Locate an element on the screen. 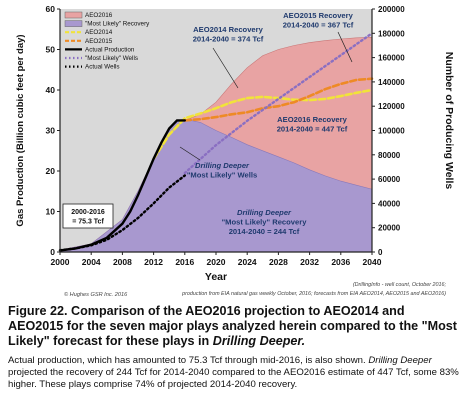 This screenshot has width=468, height=405. y-right-tick-label: 200000 is located at coordinates (391, 9).